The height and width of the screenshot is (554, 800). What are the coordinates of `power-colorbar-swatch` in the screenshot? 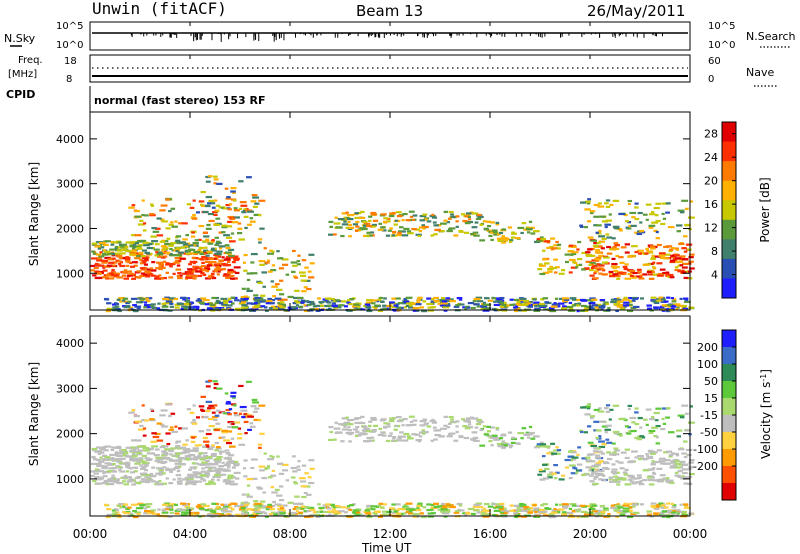 It's located at (729, 171).